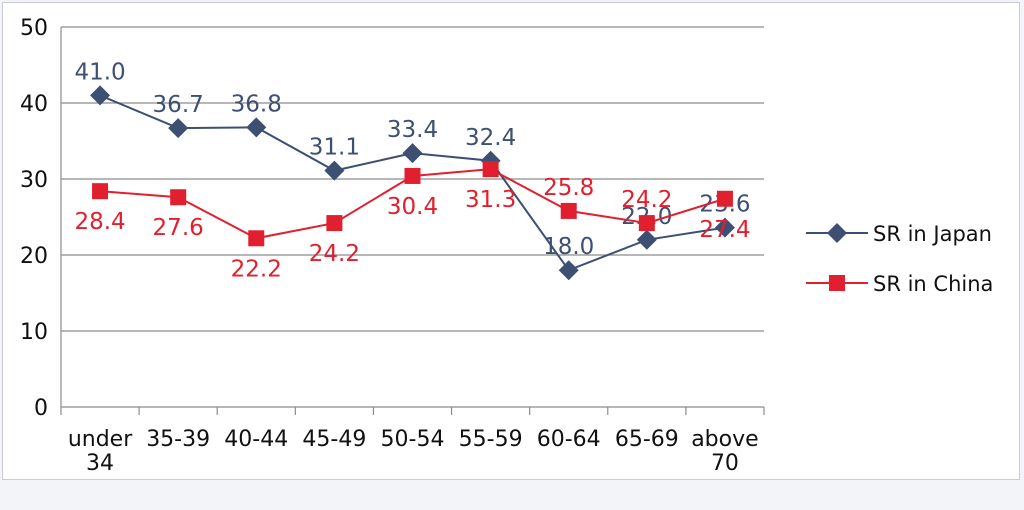 This screenshot has height=510, width=1024. I want to click on data-label: 31.3, so click(490, 200).